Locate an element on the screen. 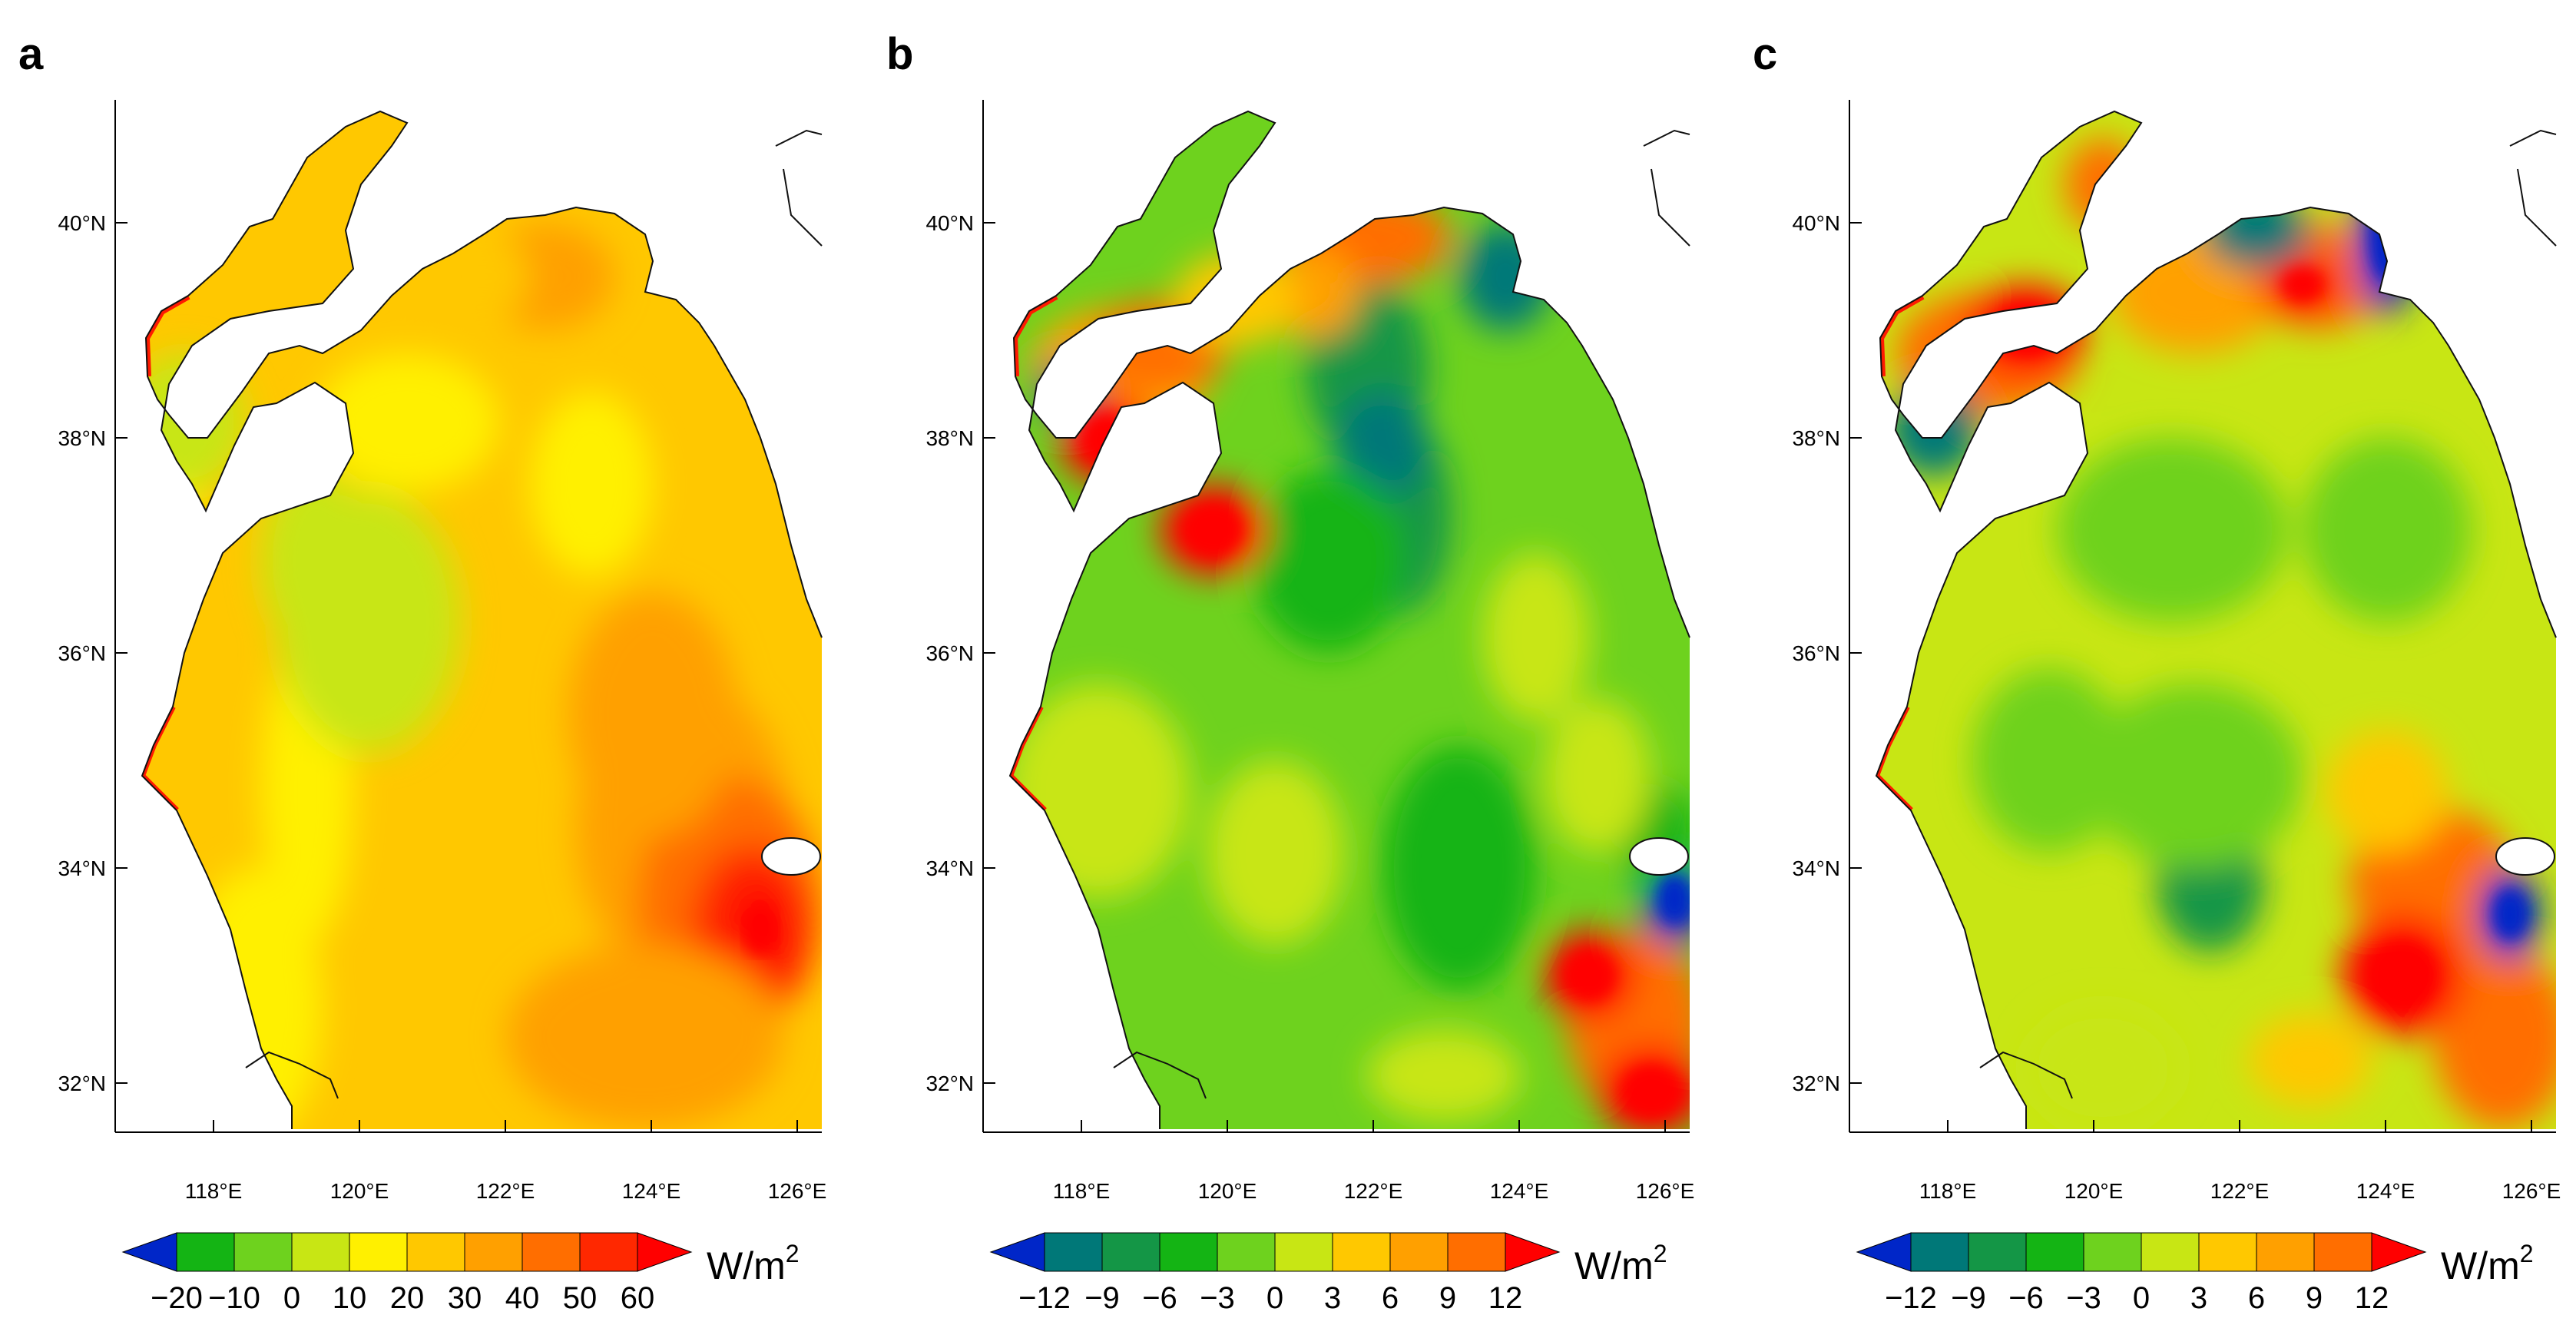 This screenshot has height=1335, width=2576. colorbar-label: 10 is located at coordinates (350, 1298).